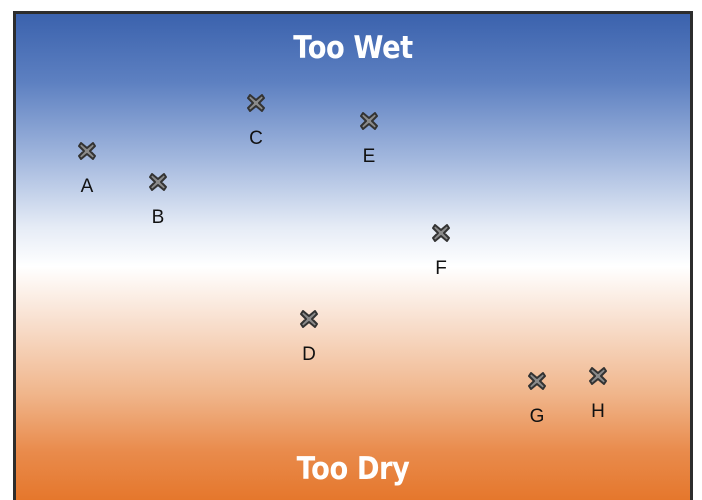 The width and height of the screenshot is (702, 500). What do you see at coordinates (441, 268) in the screenshot?
I see `point-label: F` at bounding box center [441, 268].